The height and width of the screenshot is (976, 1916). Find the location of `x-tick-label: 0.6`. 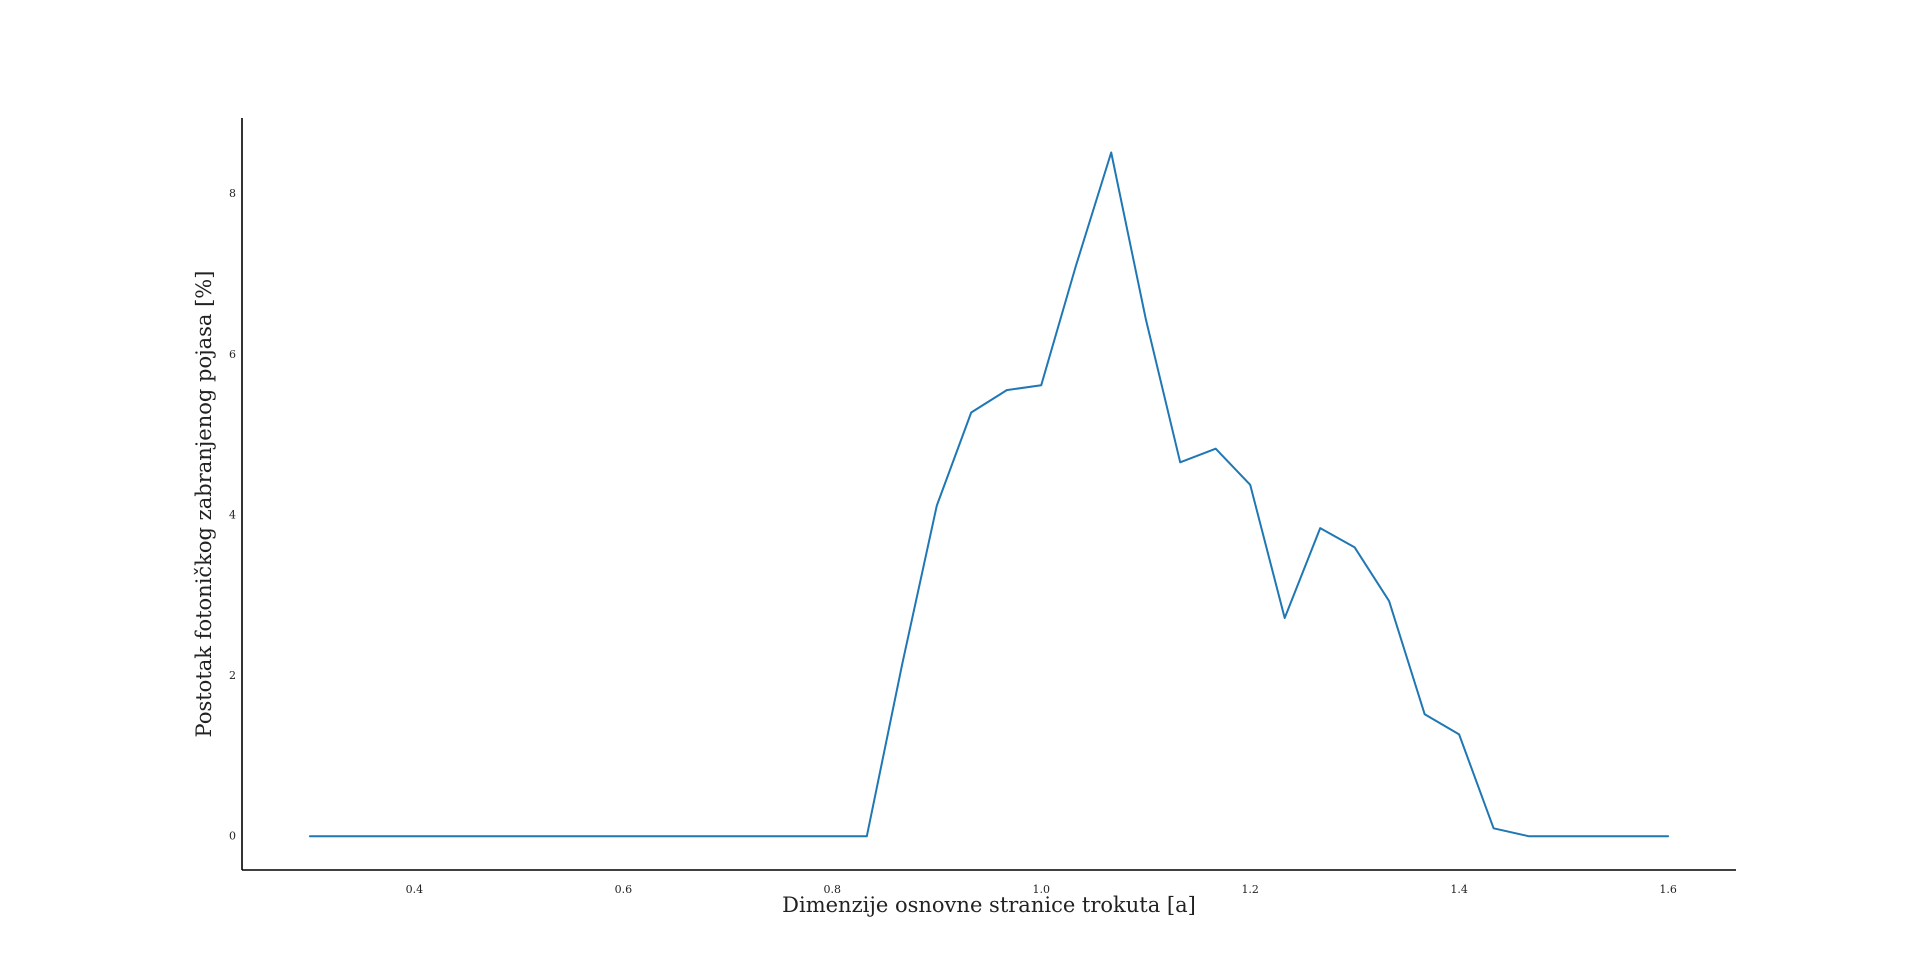

x-tick-label: 0.6 is located at coordinates (624, 889).